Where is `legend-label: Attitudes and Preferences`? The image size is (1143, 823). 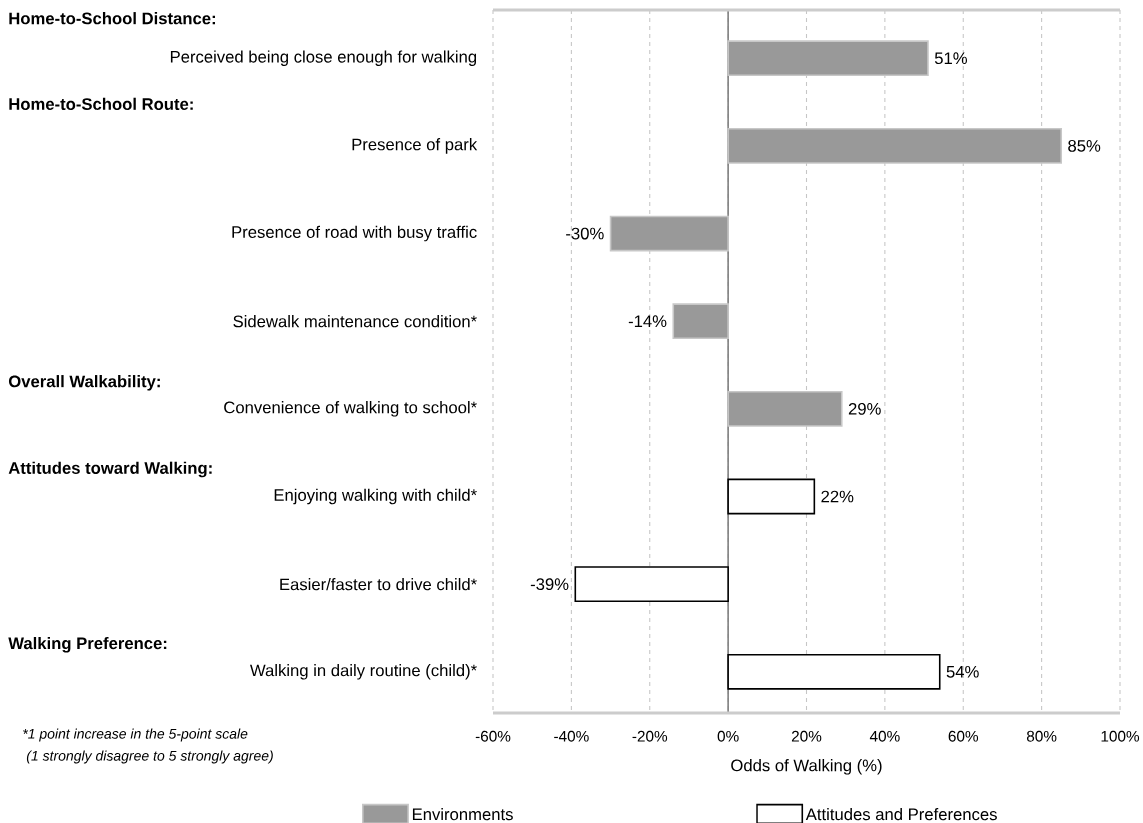 legend-label: Attitudes and Preferences is located at coordinates (901, 814).